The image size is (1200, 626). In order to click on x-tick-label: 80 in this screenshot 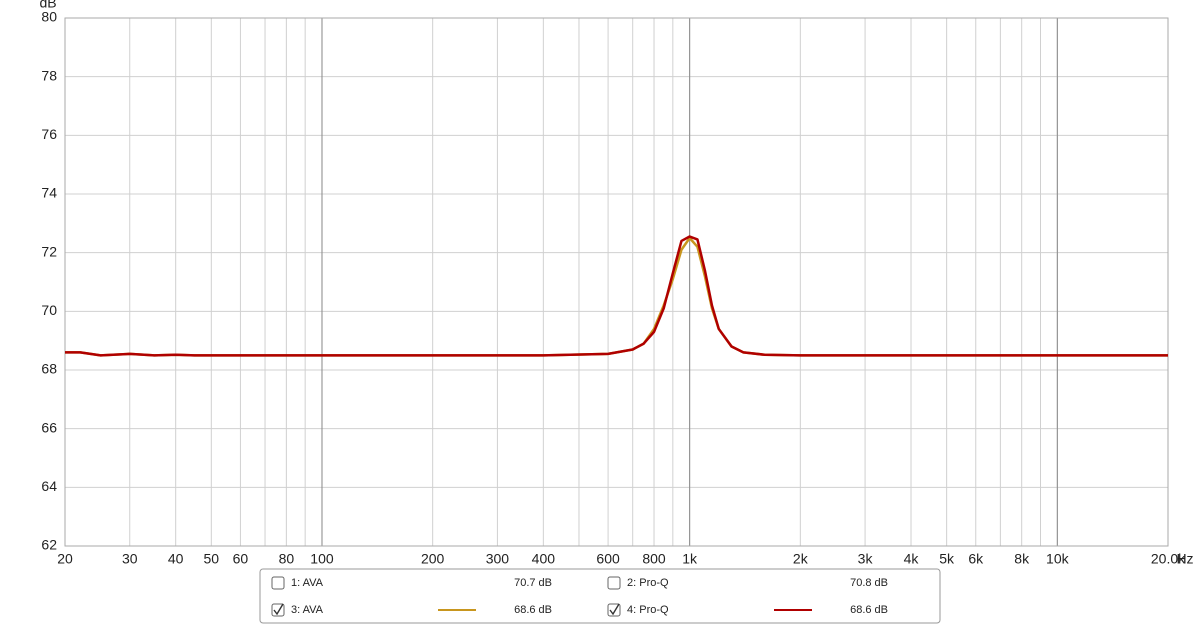, I will do `click(287, 559)`.